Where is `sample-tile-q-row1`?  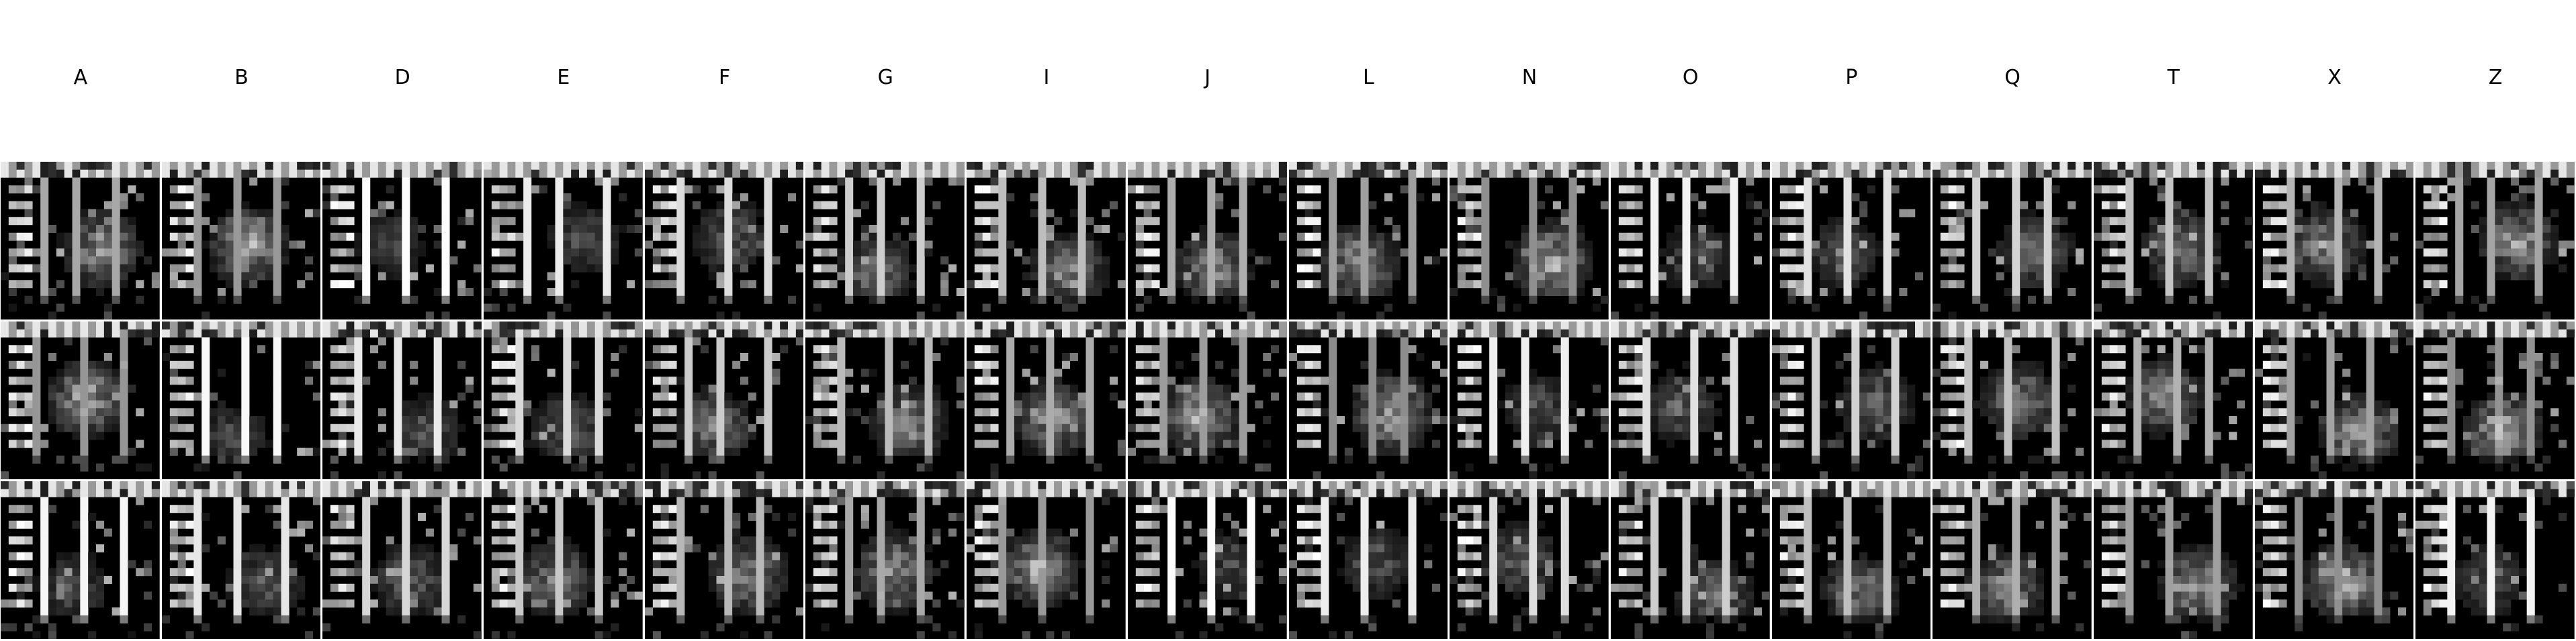
sample-tile-q-row1 is located at coordinates (2013, 240).